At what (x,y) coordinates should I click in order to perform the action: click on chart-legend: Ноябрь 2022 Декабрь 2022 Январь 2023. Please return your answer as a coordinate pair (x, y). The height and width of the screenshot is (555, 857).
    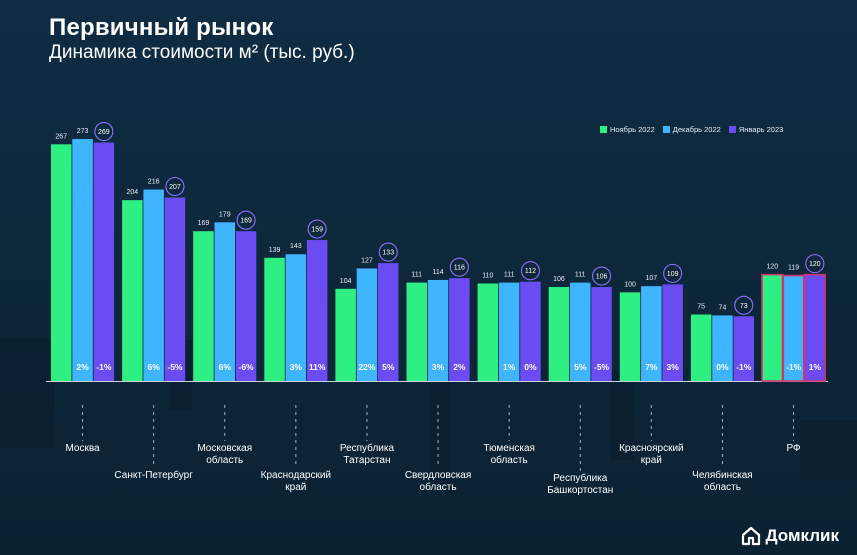
    Looking at the image, I should click on (705, 129).